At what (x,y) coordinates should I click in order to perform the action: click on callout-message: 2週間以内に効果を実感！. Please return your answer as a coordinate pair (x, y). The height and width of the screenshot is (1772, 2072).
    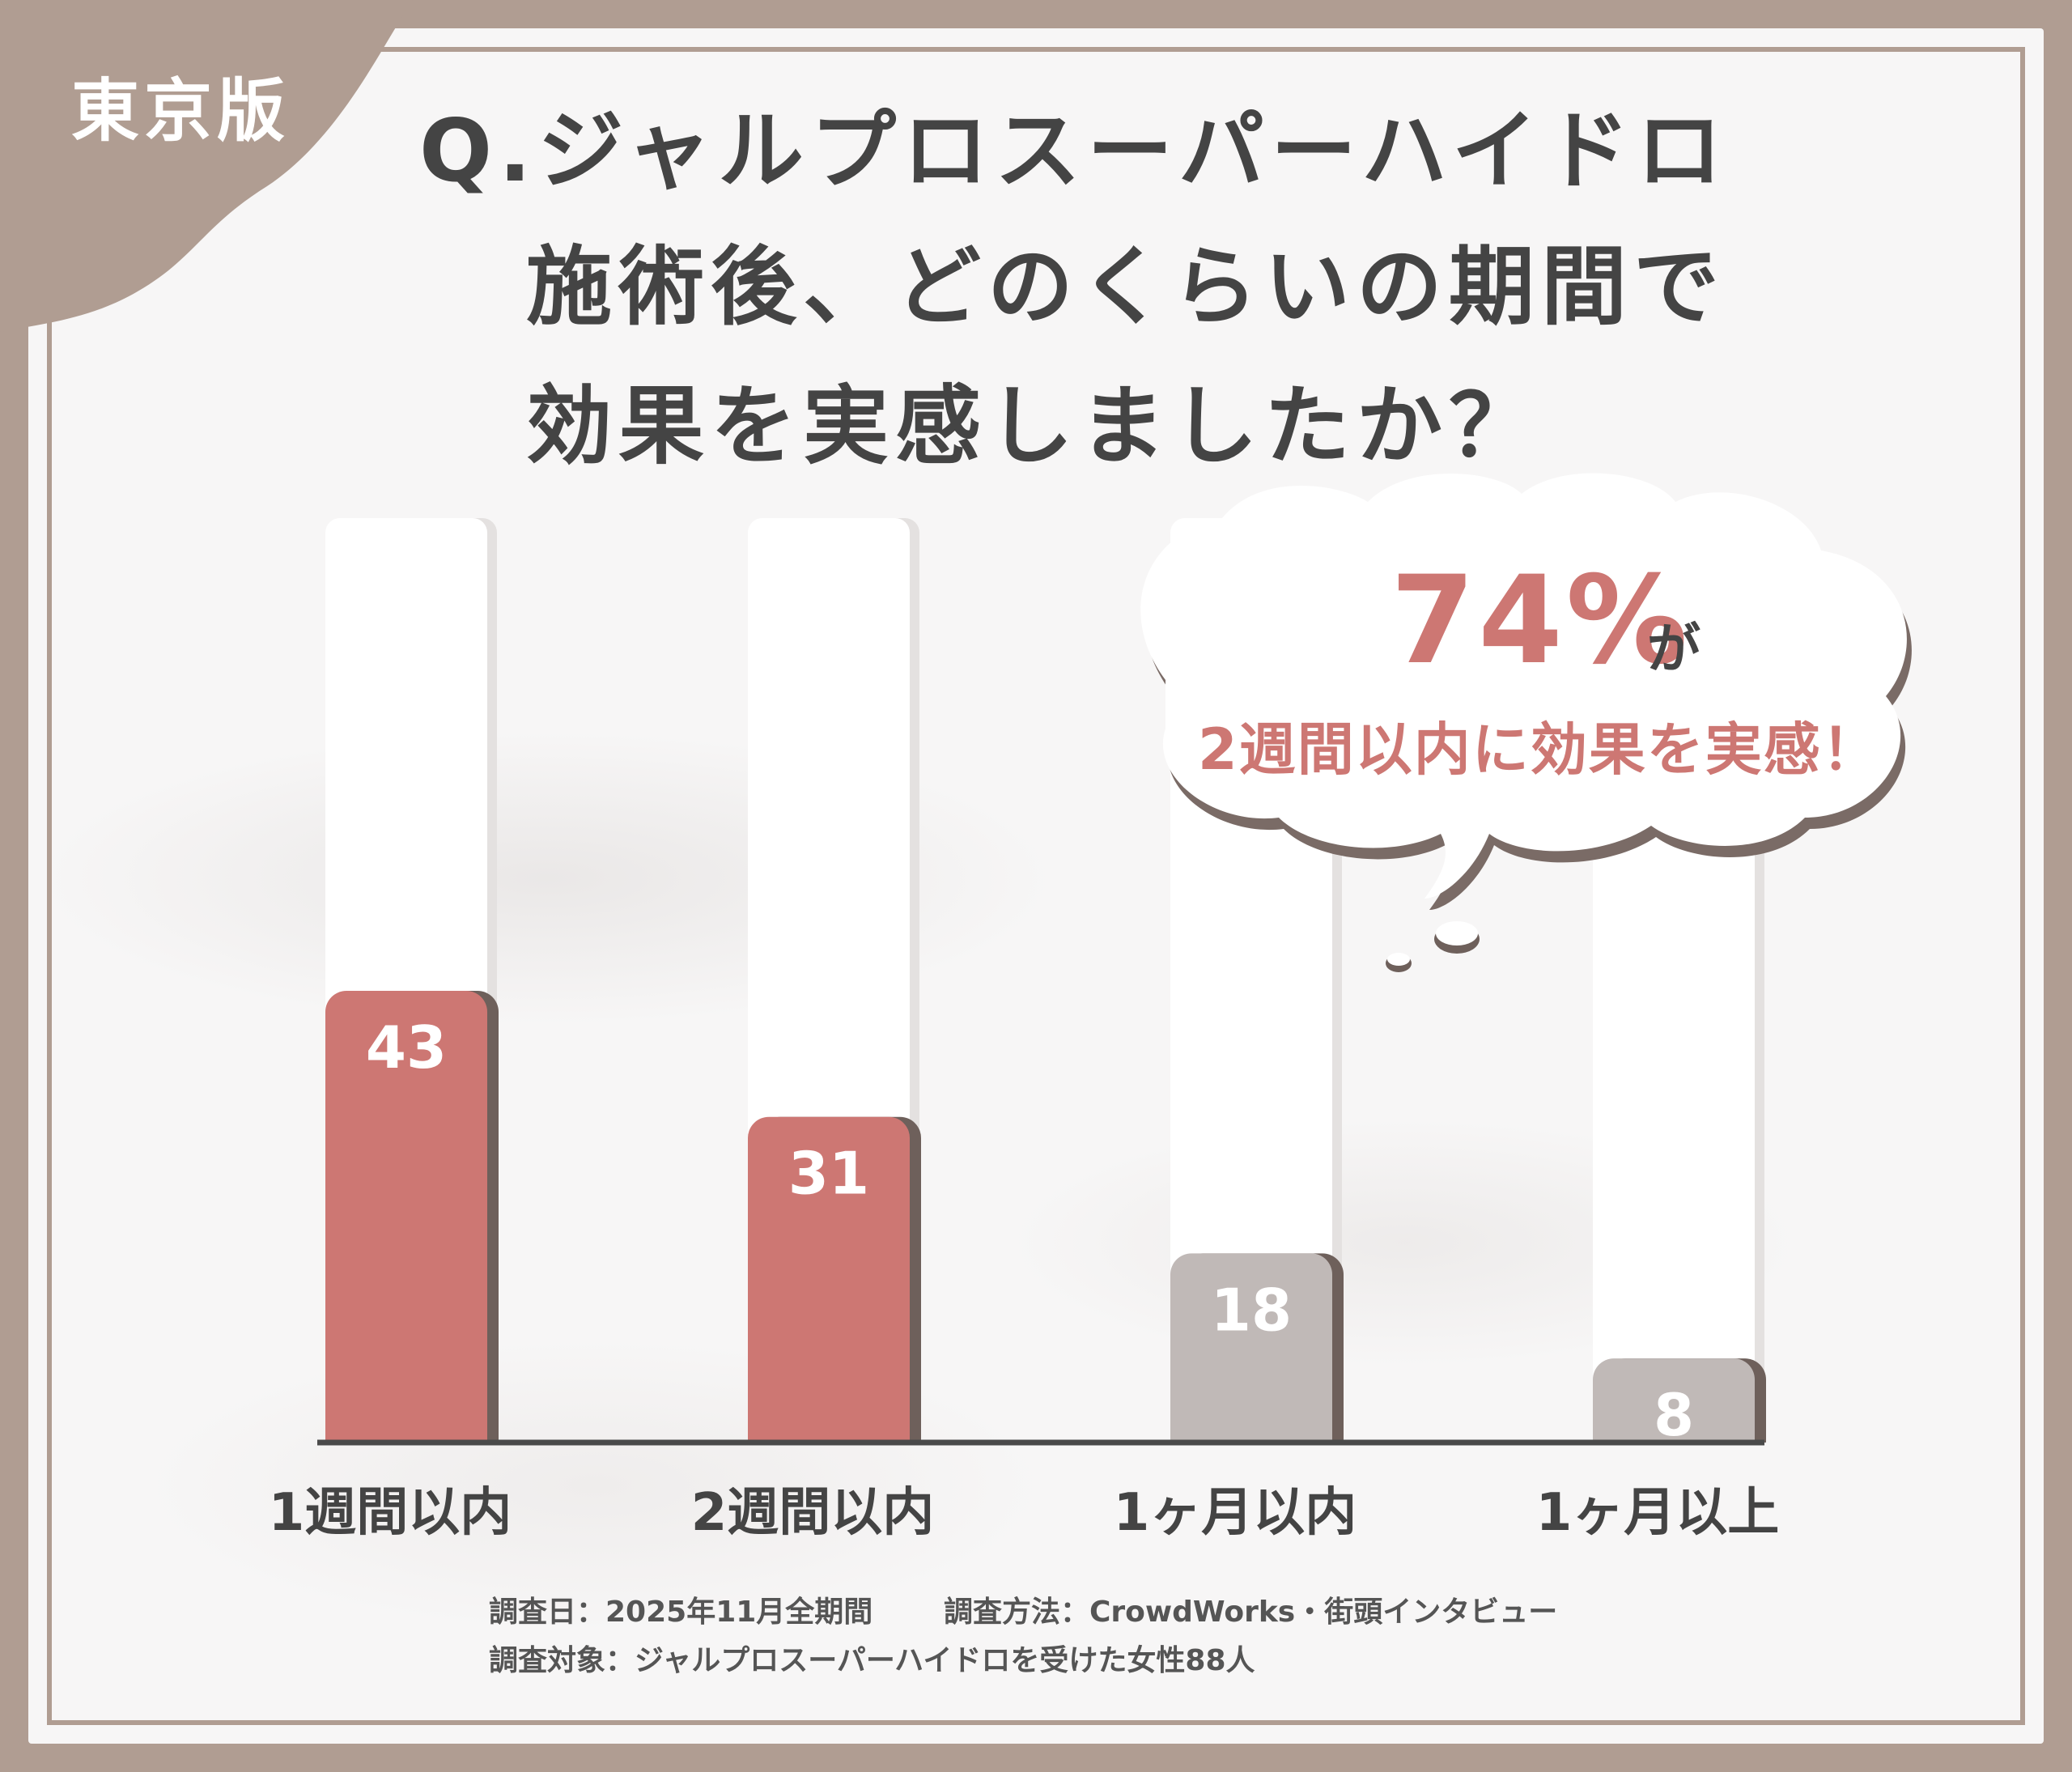
    Looking at the image, I should click on (1539, 750).